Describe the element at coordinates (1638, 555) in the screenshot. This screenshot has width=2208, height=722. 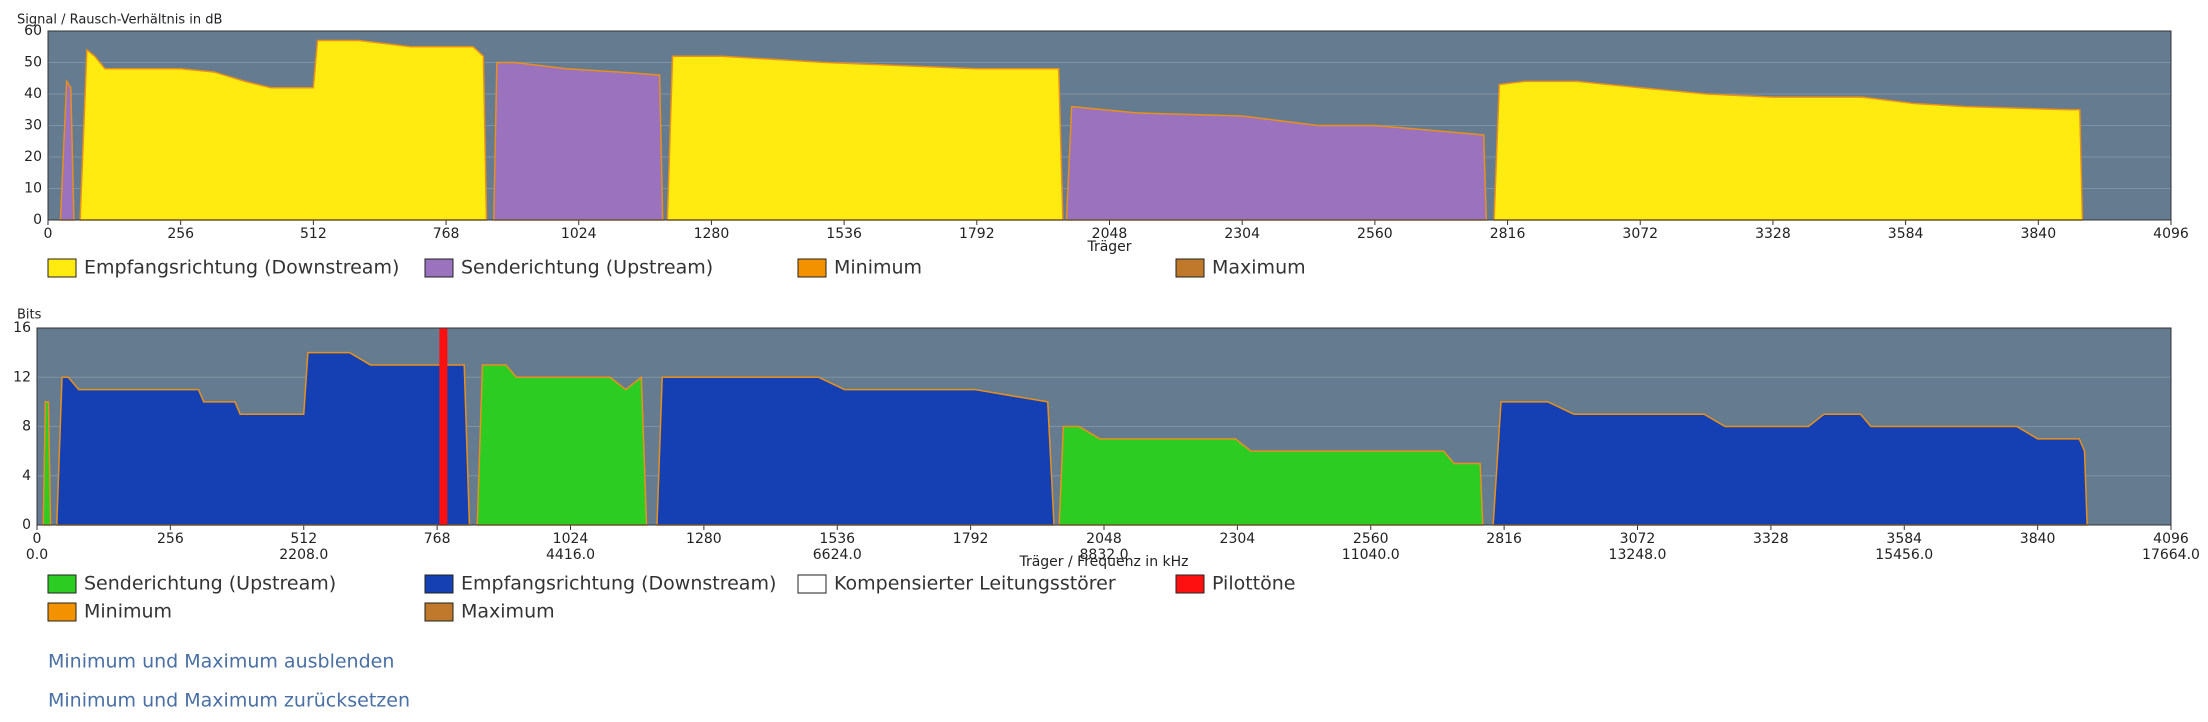
I see `x2-tick-label: 13248.0` at that location.